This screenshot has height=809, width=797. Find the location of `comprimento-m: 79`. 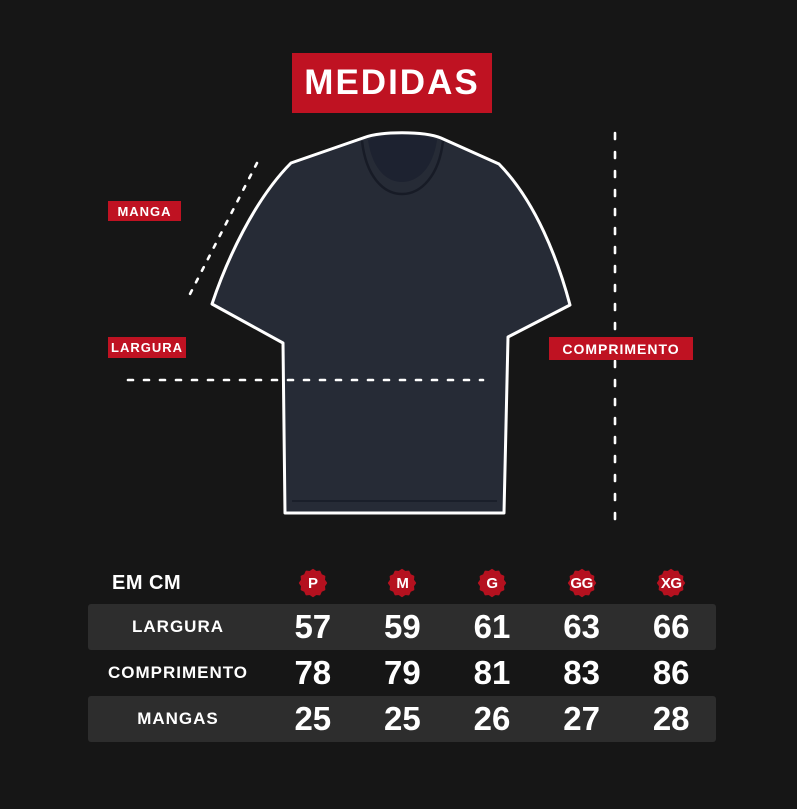

comprimento-m: 79 is located at coordinates (402, 672).